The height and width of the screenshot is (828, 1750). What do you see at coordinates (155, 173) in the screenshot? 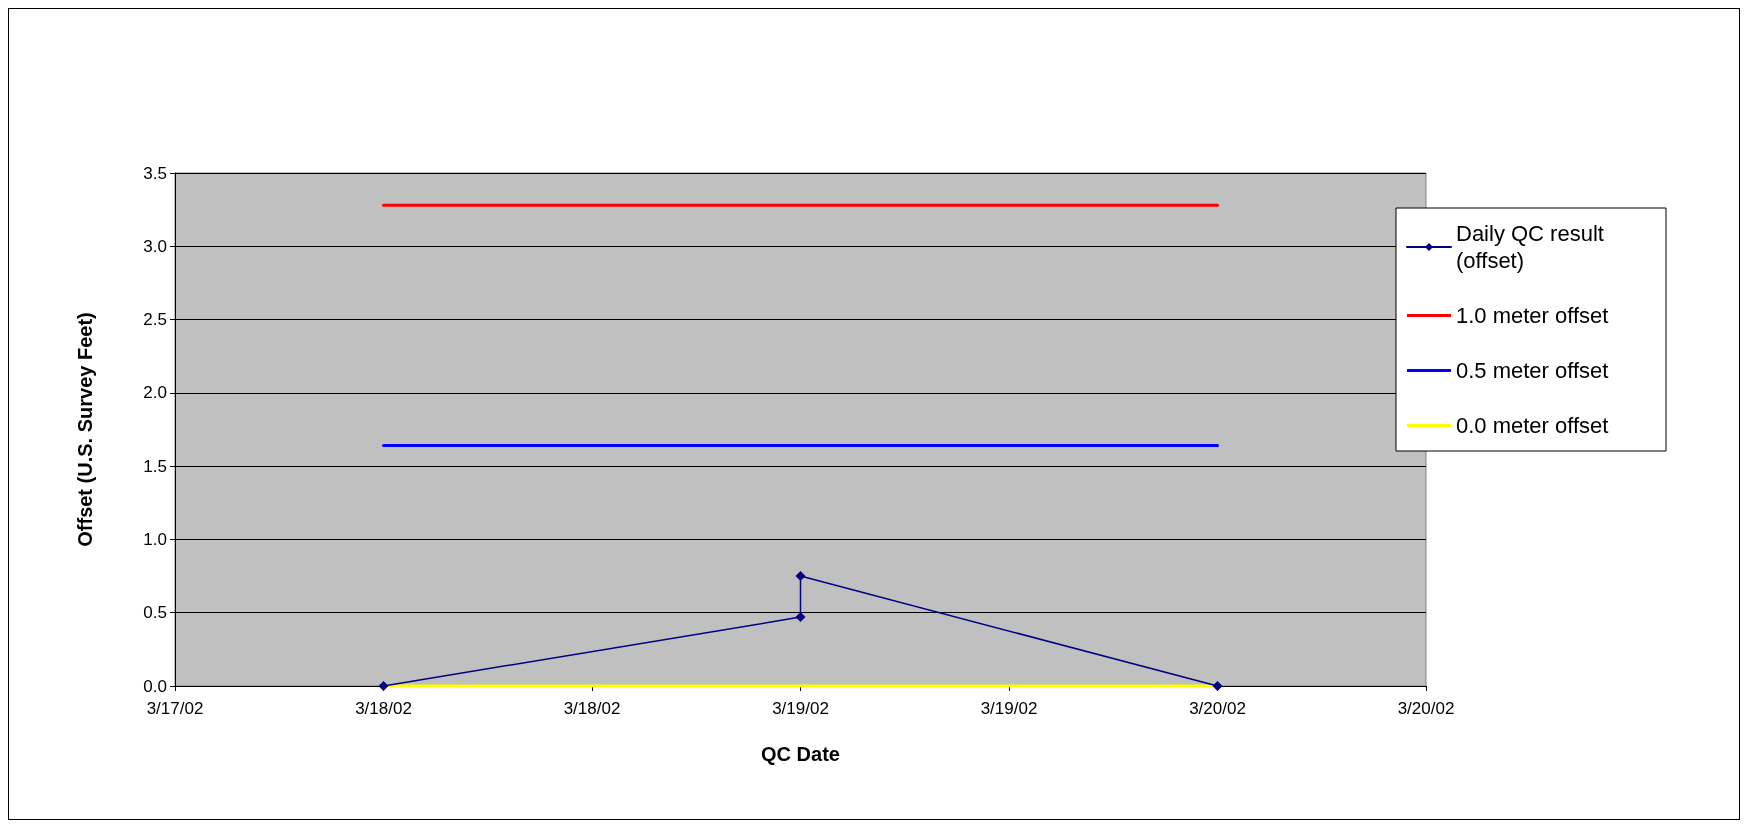
I see `y-tick-label: 3.5` at bounding box center [155, 173].